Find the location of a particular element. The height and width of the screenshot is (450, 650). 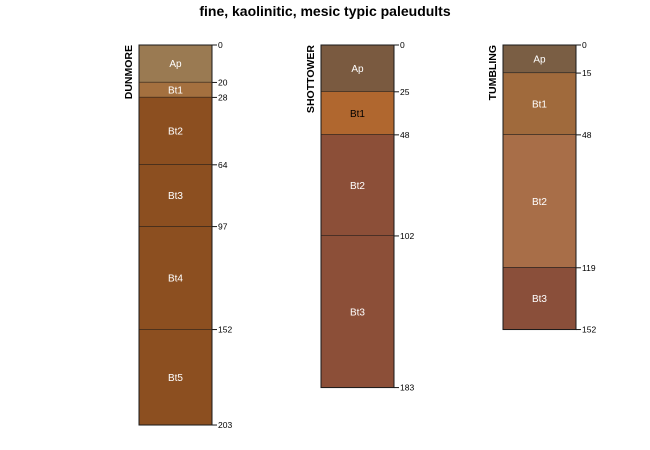

horizon-rect-tumbling-bt3 is located at coordinates (539, 298).